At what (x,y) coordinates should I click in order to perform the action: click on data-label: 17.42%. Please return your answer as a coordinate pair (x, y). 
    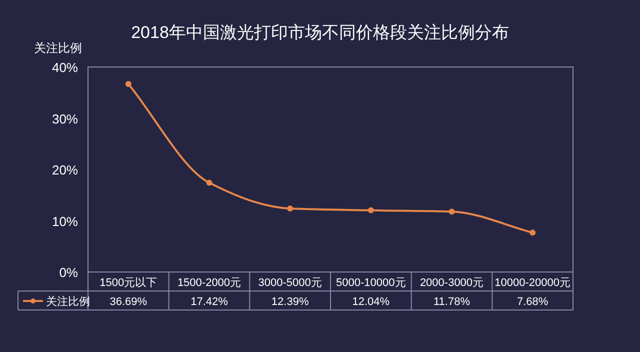
    Looking at the image, I should click on (209, 302).